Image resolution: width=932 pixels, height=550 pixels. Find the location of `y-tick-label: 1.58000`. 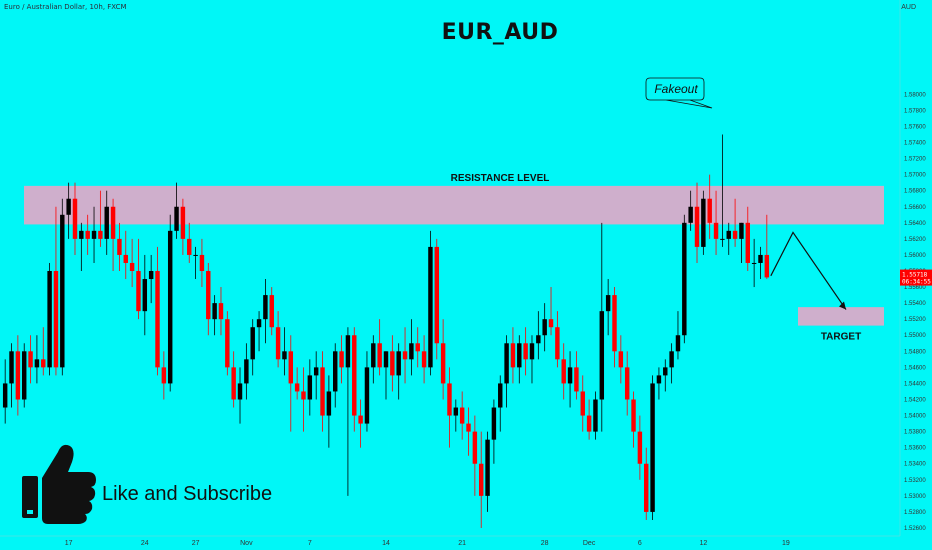

y-tick-label: 1.58000 is located at coordinates (915, 95).